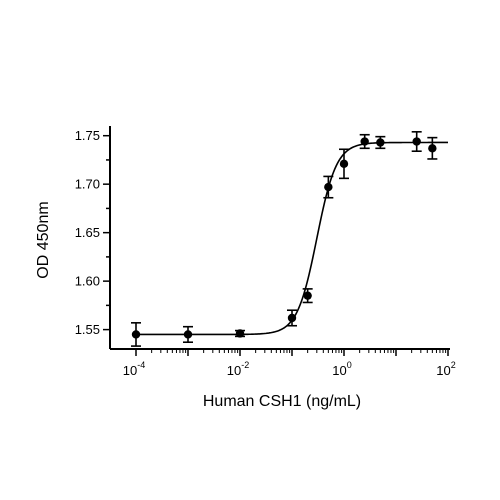 The width and height of the screenshot is (500, 500). What do you see at coordinates (349, 365) in the screenshot?
I see `x-tick-exponent: 0` at bounding box center [349, 365].